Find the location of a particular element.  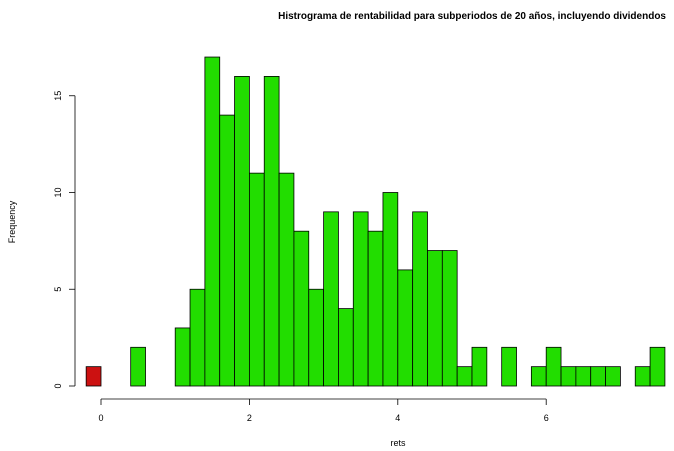

x-tick-label: 0 is located at coordinates (100, 418).